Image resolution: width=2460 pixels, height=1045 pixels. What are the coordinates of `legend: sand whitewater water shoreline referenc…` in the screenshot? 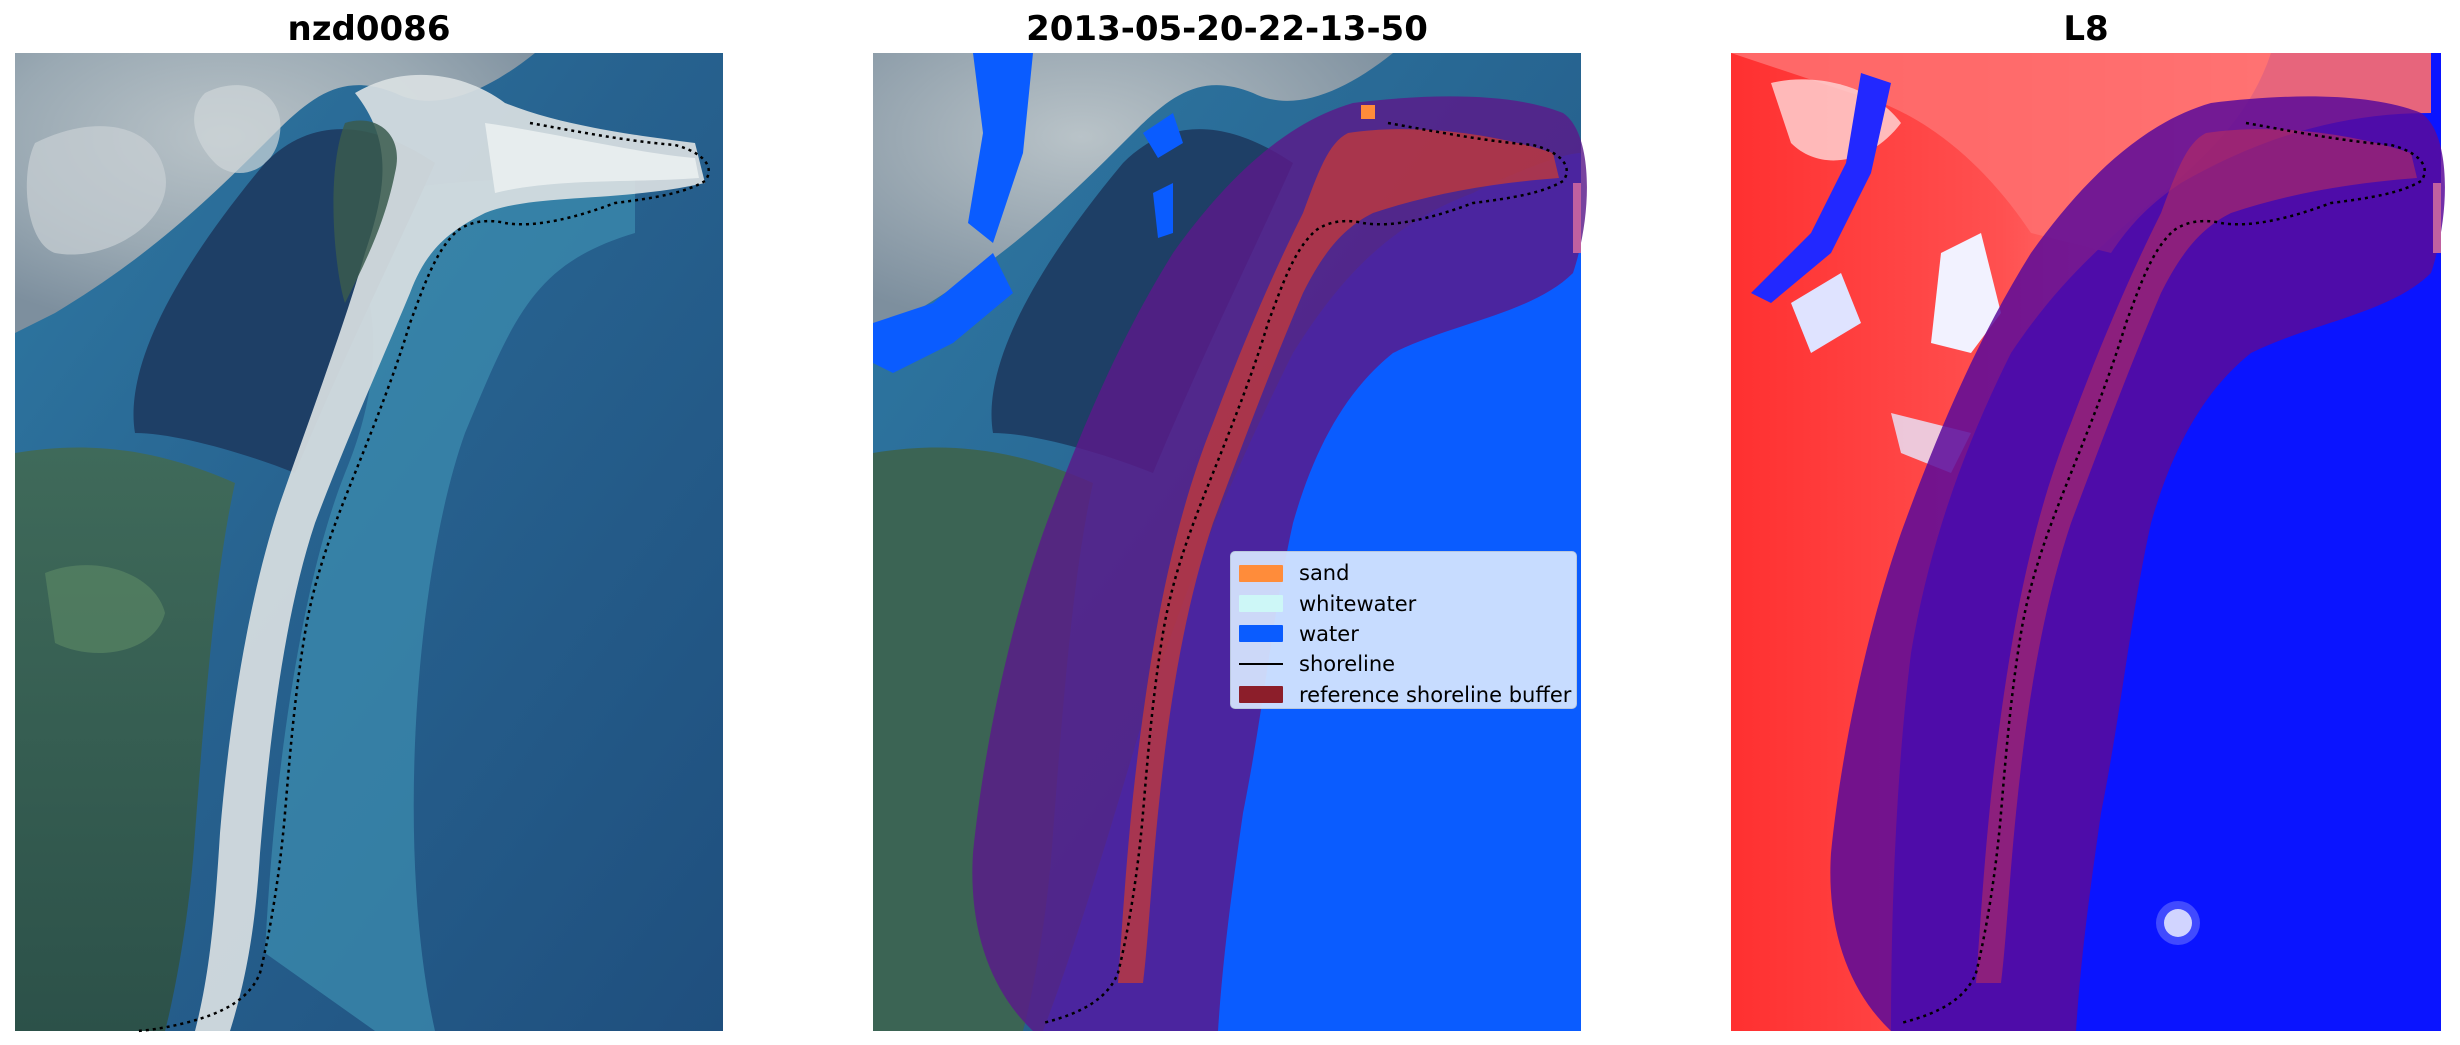 It's located at (1403, 630).